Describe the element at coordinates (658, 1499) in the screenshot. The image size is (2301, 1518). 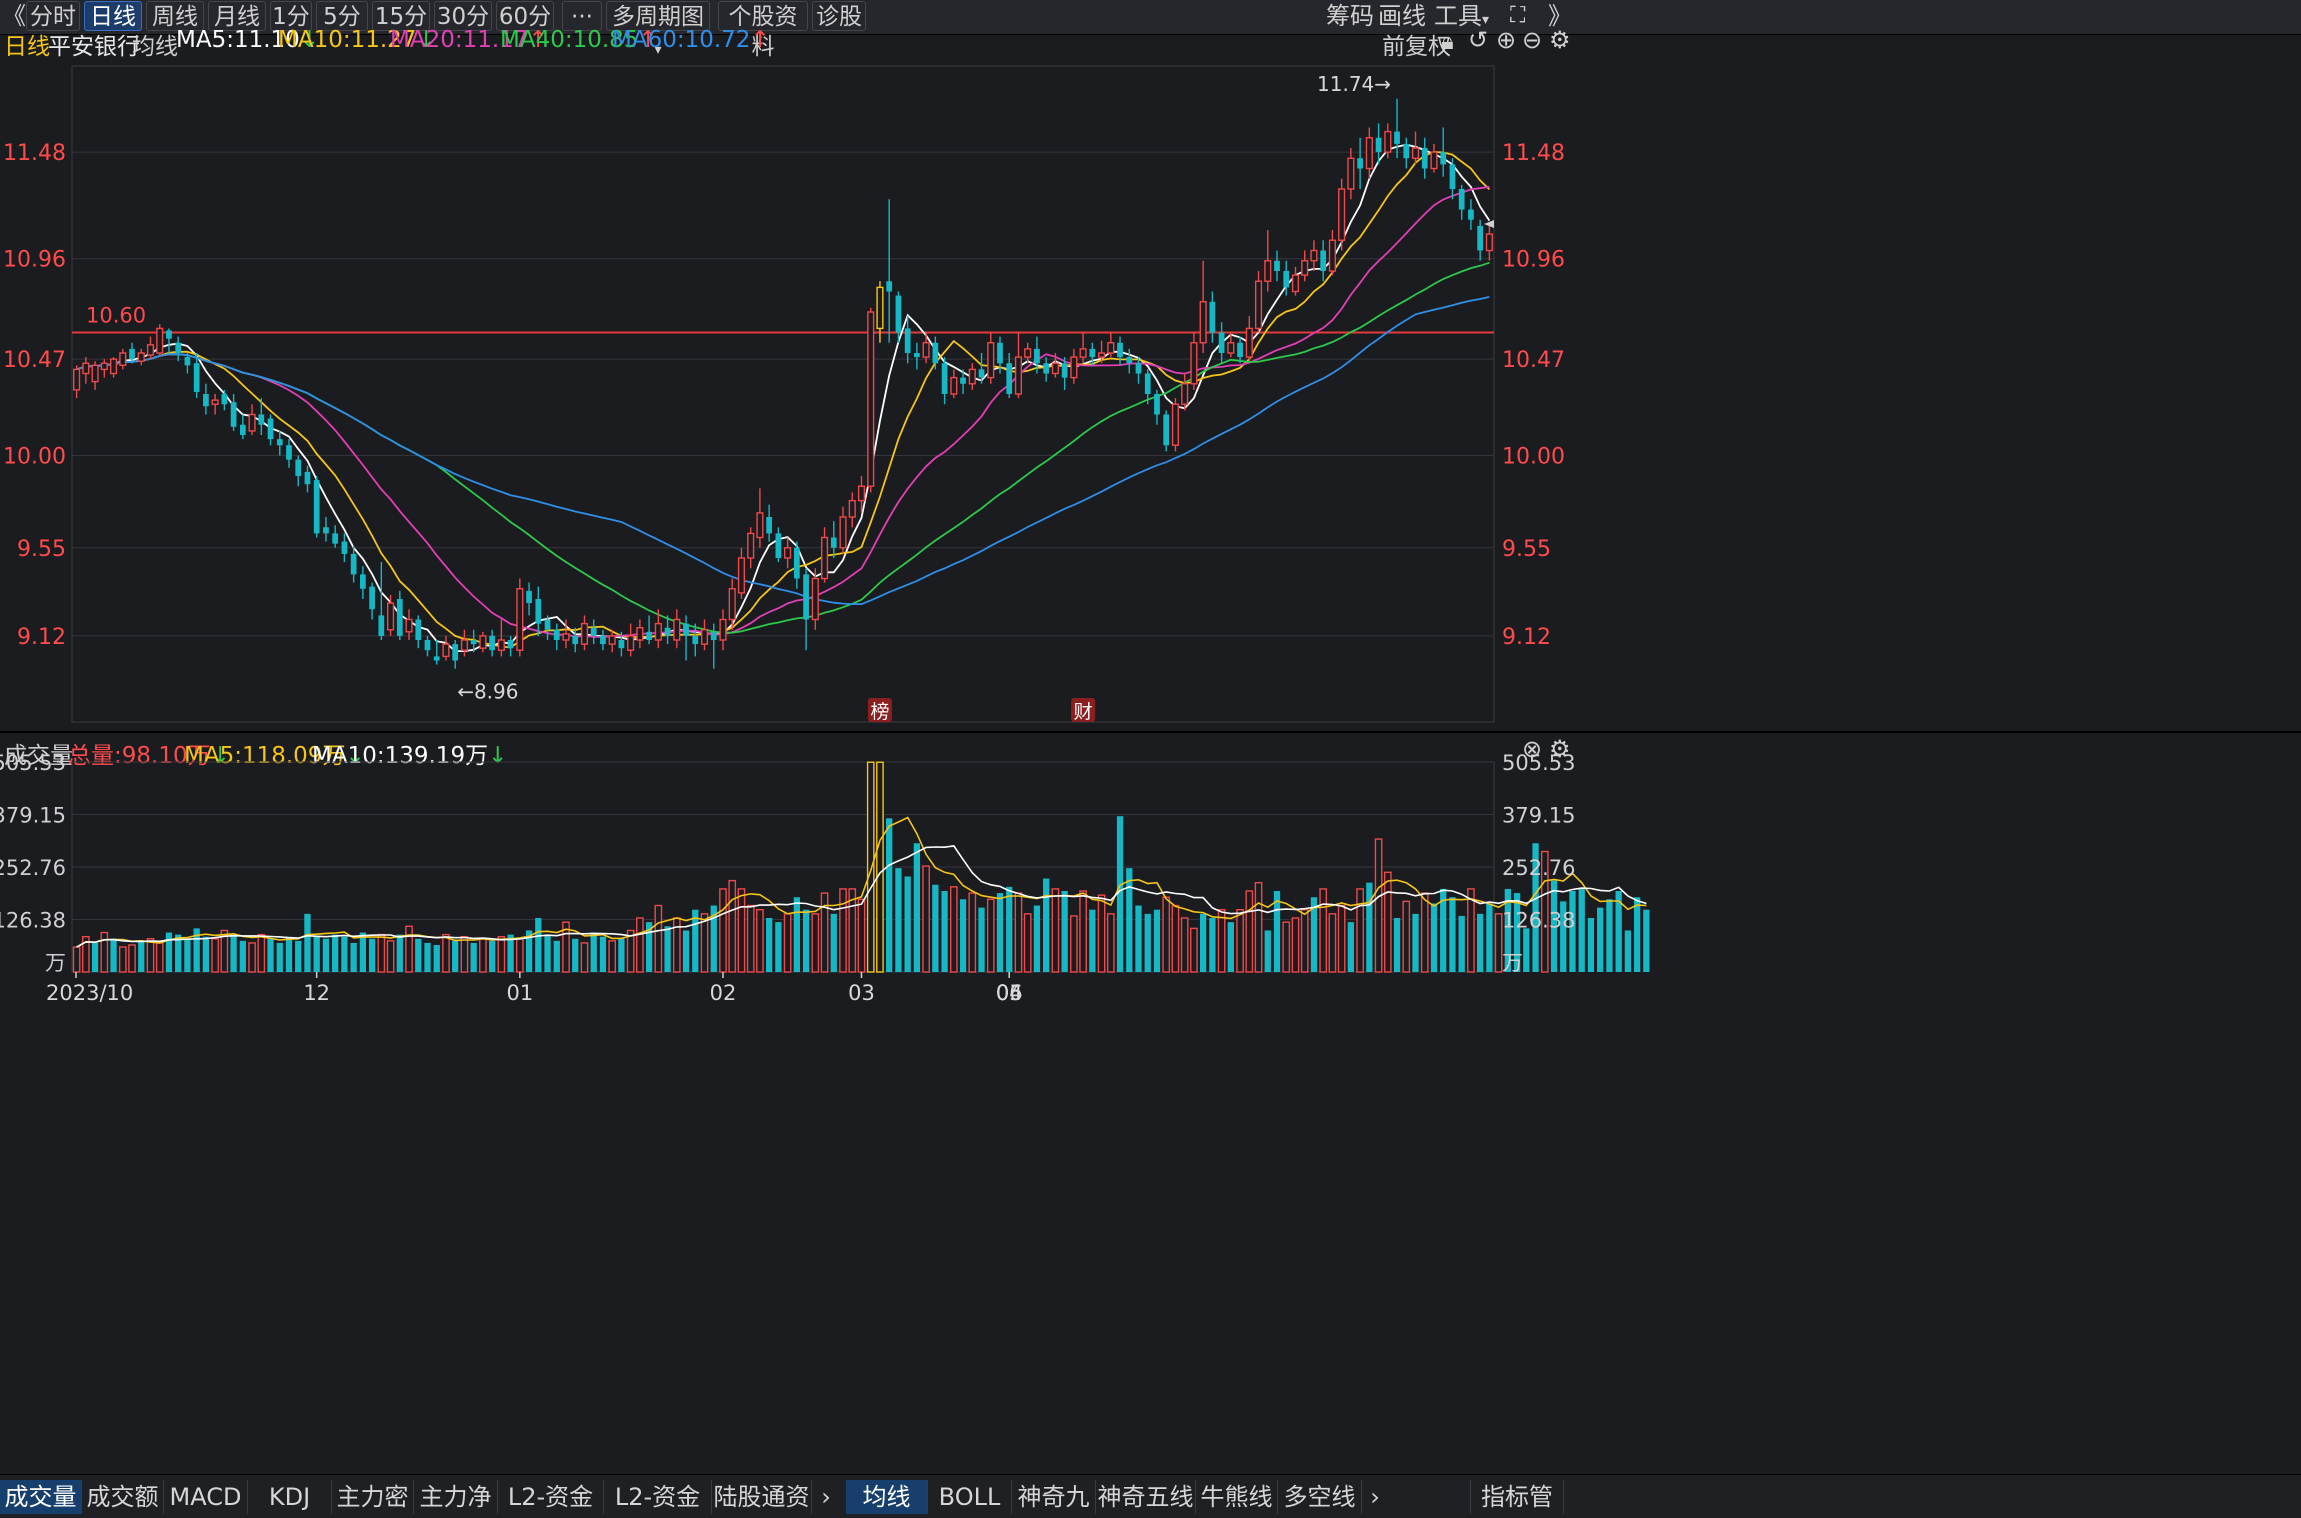
I see `tab-l2-position: L2-资金仓位` at that location.